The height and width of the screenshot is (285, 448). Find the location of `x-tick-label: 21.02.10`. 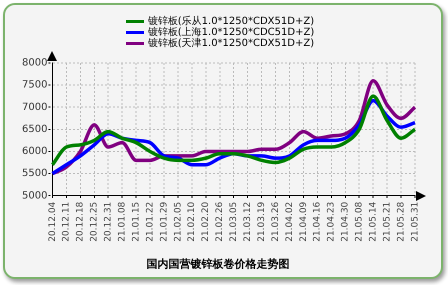

x-tick-label: 21.02.10 is located at coordinates (192, 221).